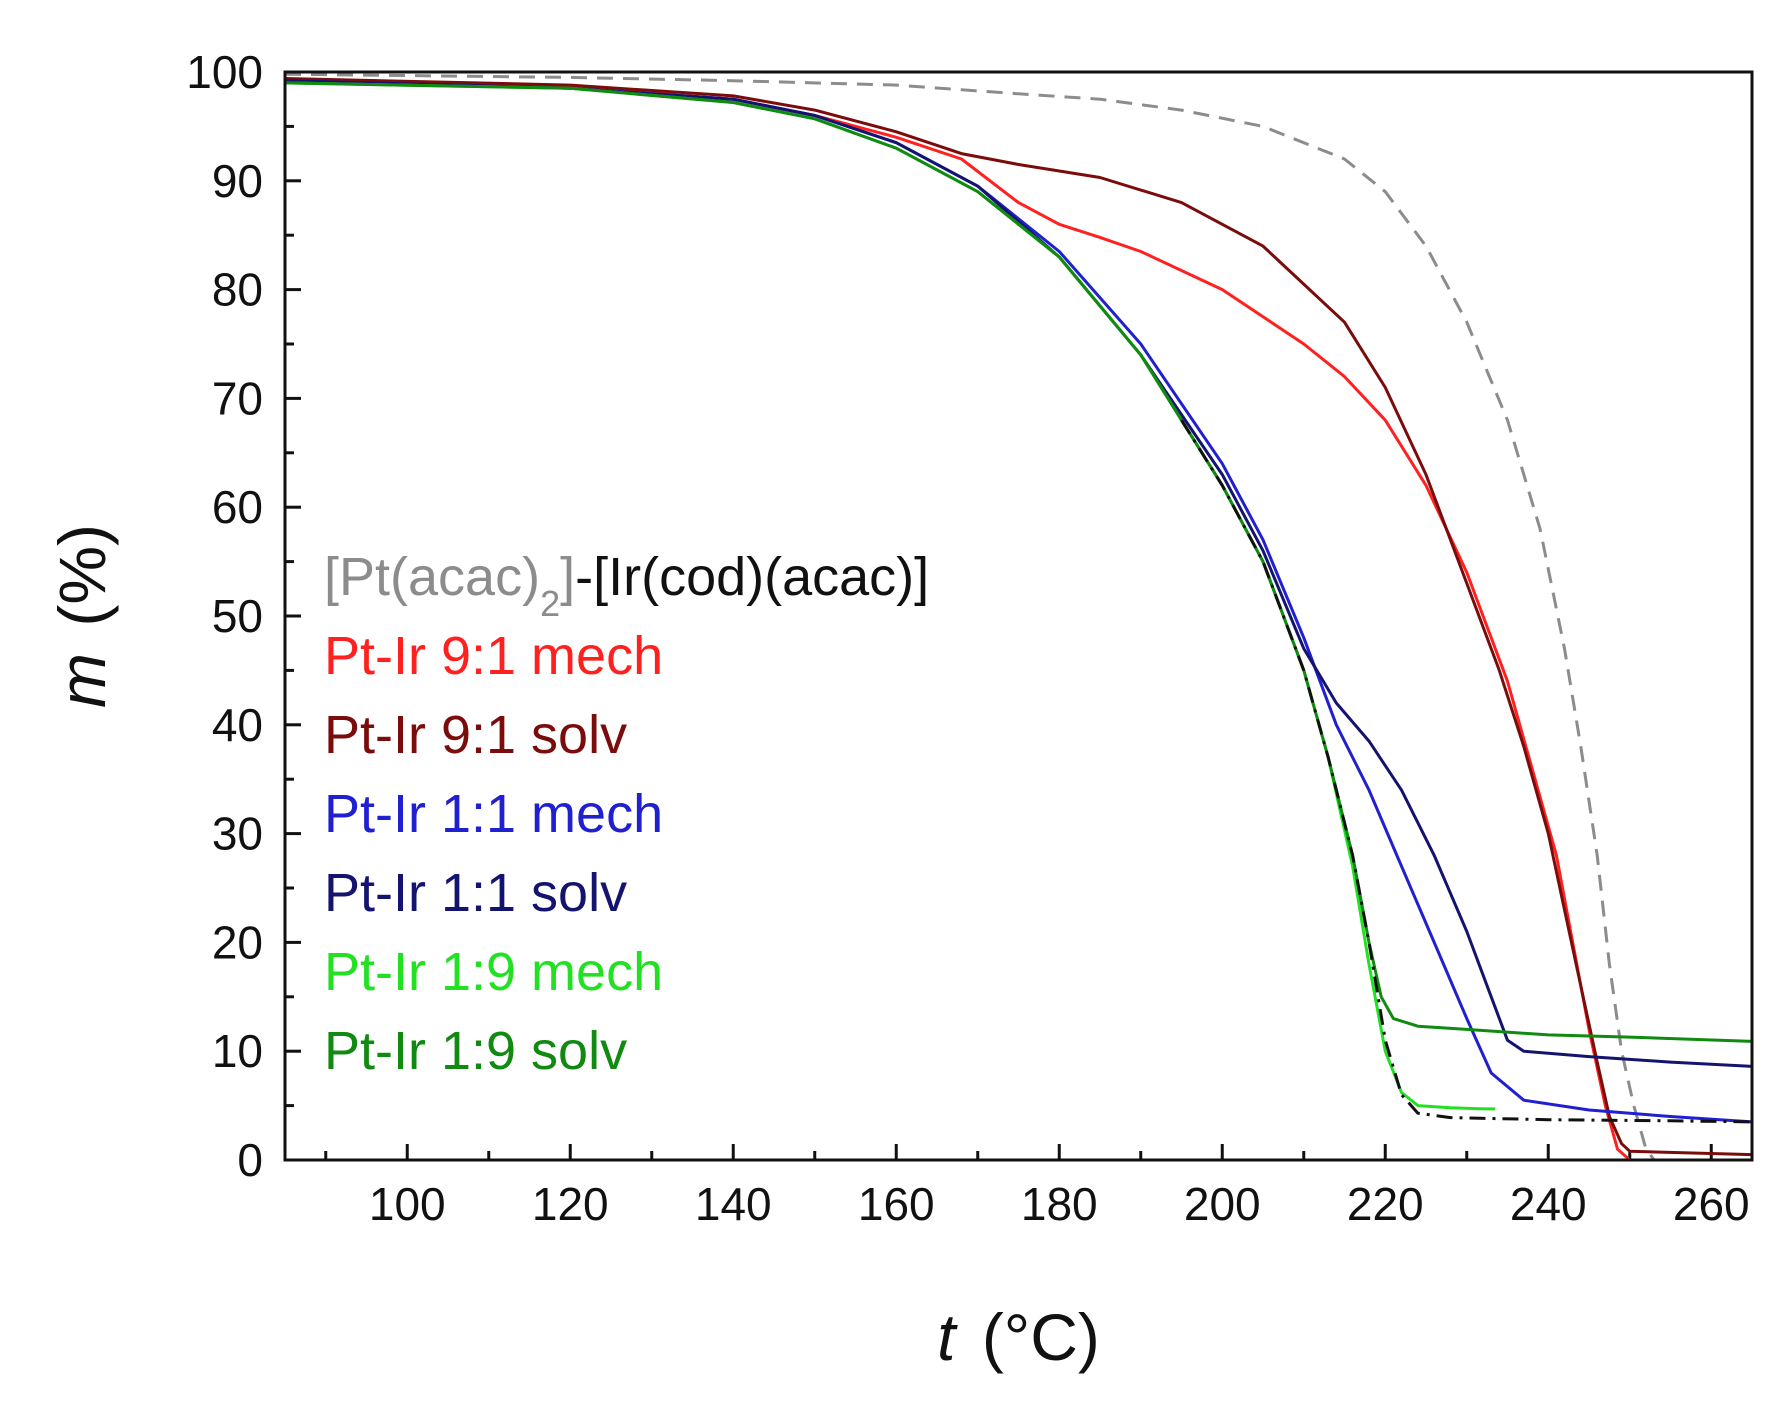  I want to click on x-tick-label: 220, so click(1385, 1204).